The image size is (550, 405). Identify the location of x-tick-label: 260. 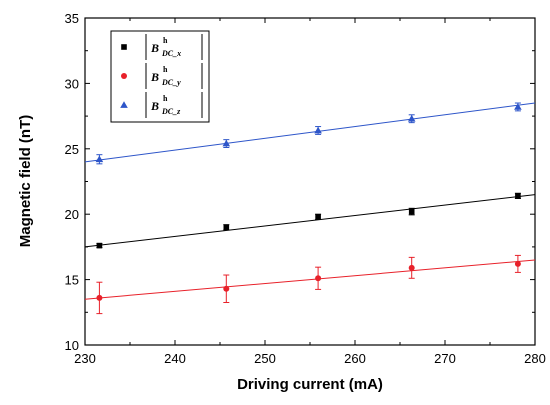
(355, 358).